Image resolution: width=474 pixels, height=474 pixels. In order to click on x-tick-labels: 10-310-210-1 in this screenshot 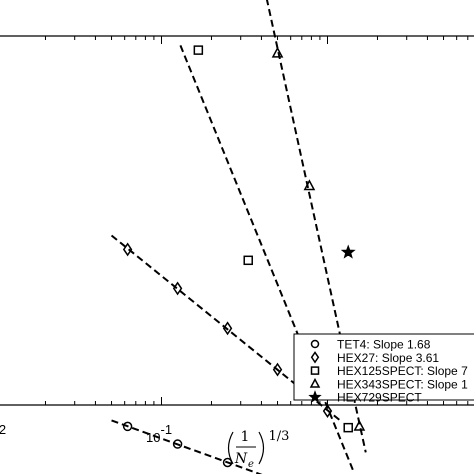, I will do `click(86, 433)`.